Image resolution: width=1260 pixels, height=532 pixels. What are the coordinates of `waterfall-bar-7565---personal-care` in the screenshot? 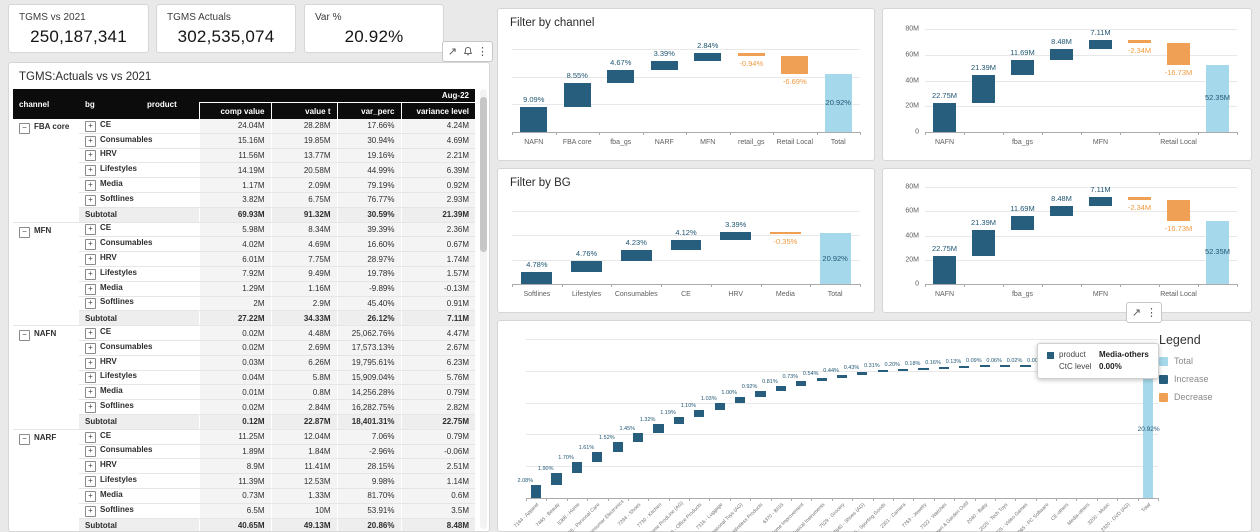 It's located at (597, 456).